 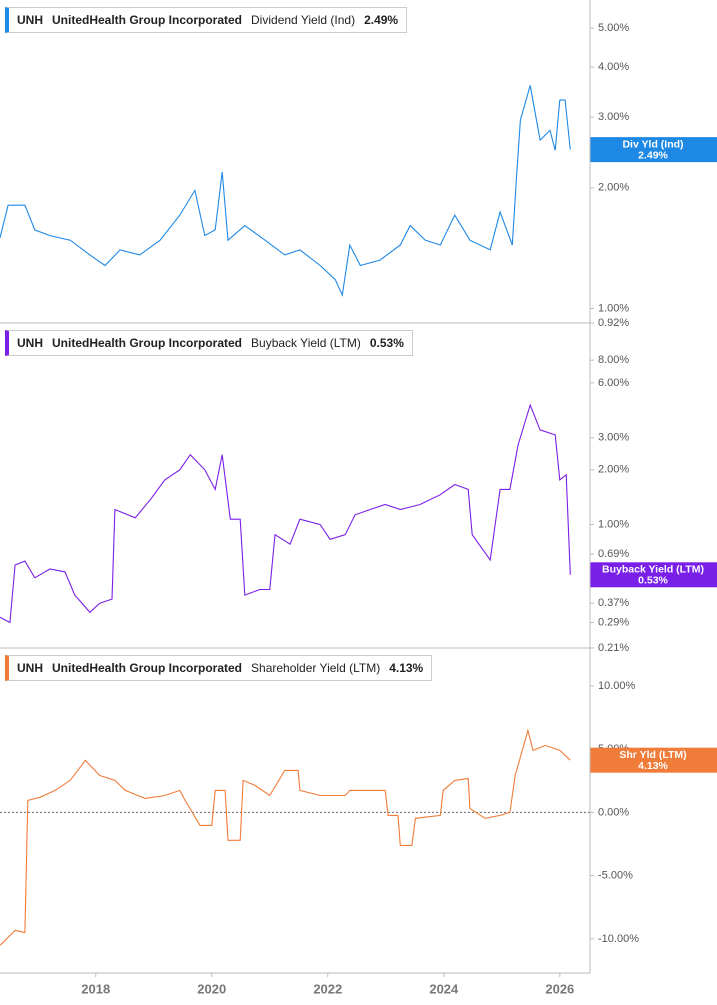 I want to click on value-tag-name: Buyback Yield (LTM), so click(x=653, y=570).